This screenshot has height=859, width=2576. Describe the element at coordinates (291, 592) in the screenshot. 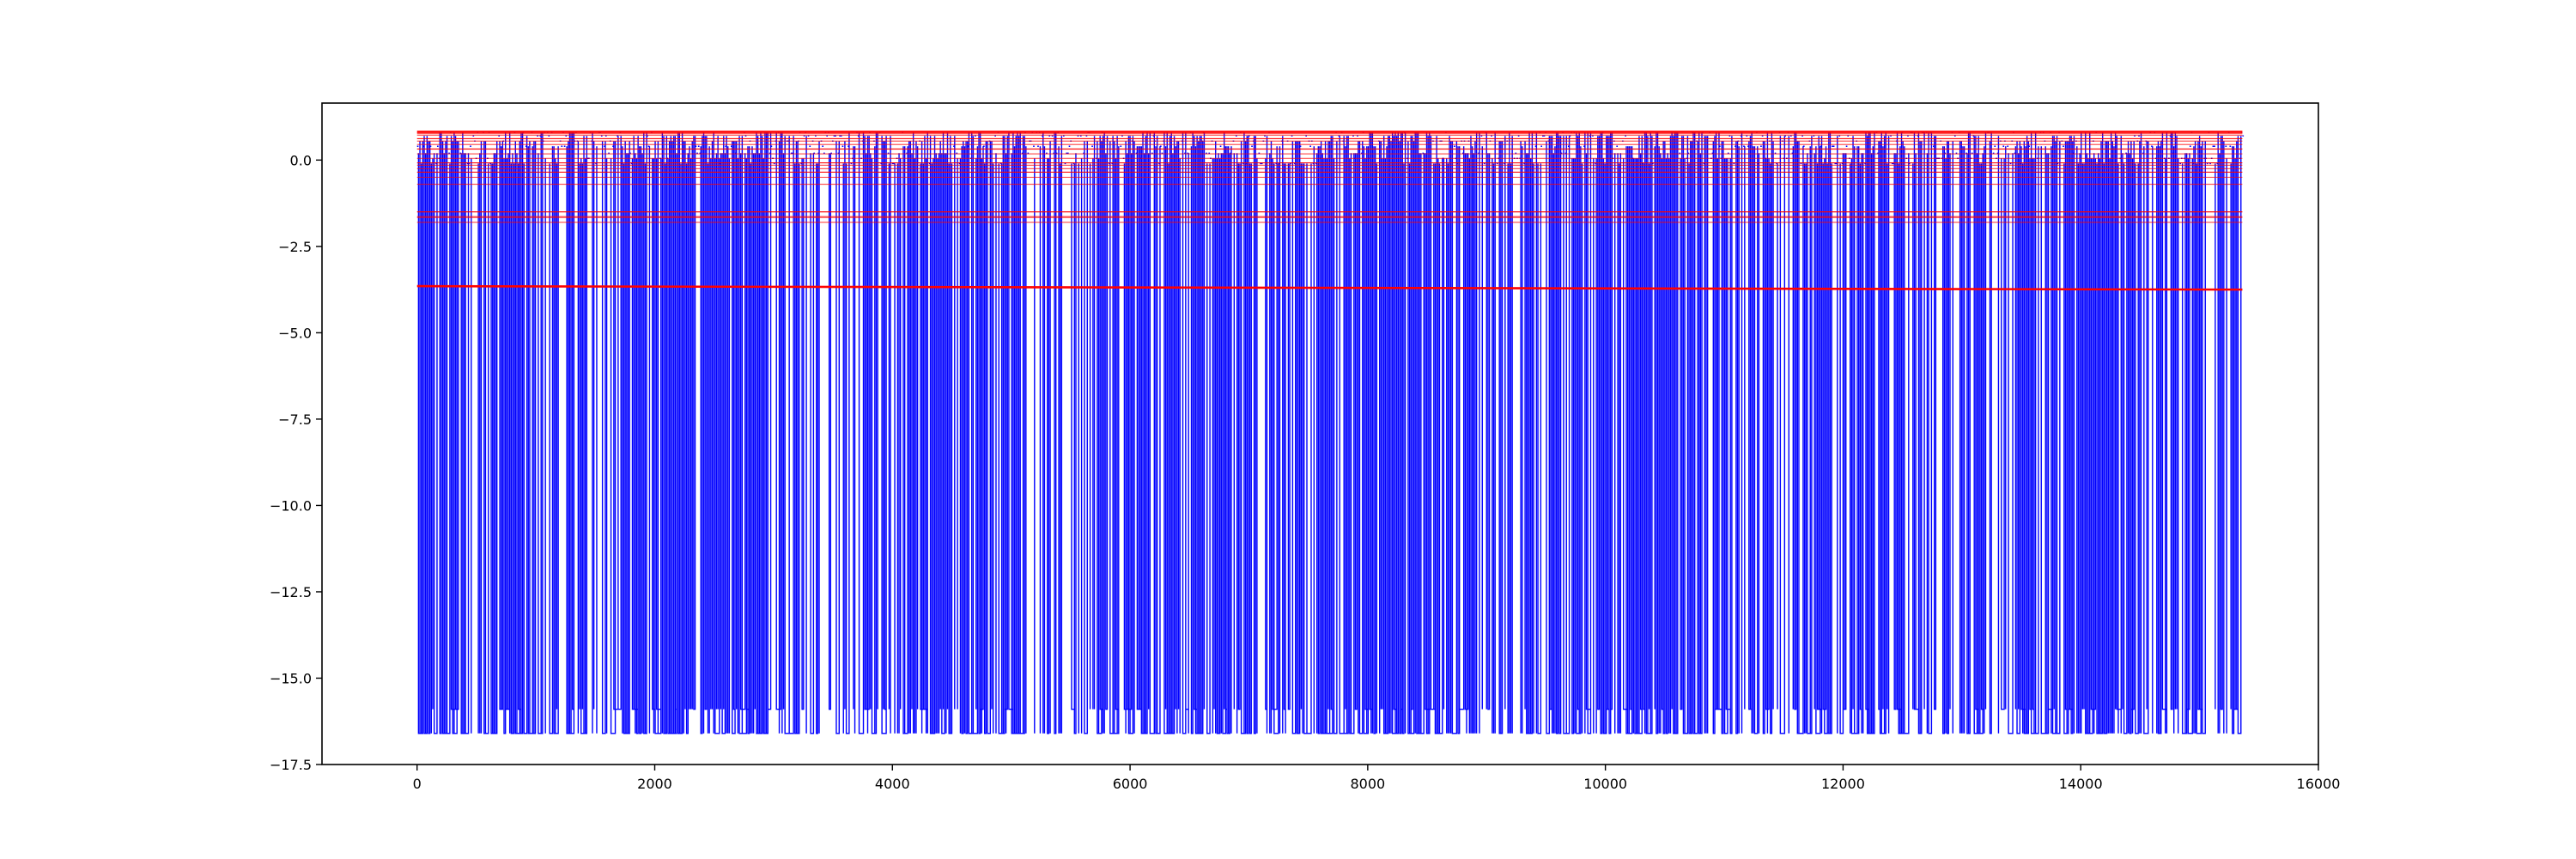

I see `y-tick-label: −12.5` at that location.